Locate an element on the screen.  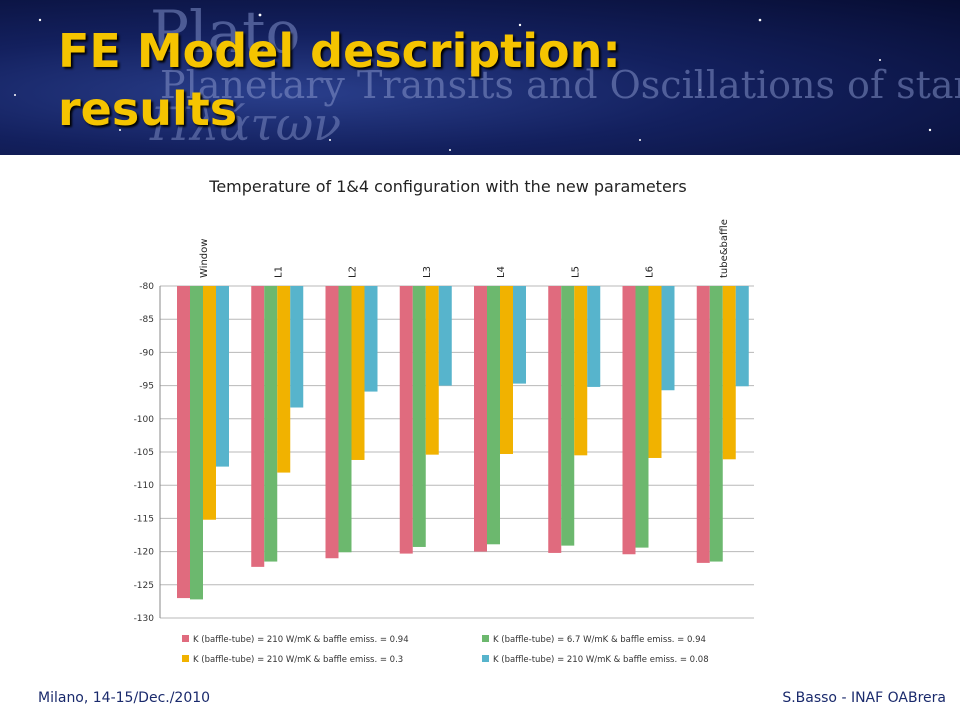
y-tick-label: -120 is located at coordinates (144, 553).